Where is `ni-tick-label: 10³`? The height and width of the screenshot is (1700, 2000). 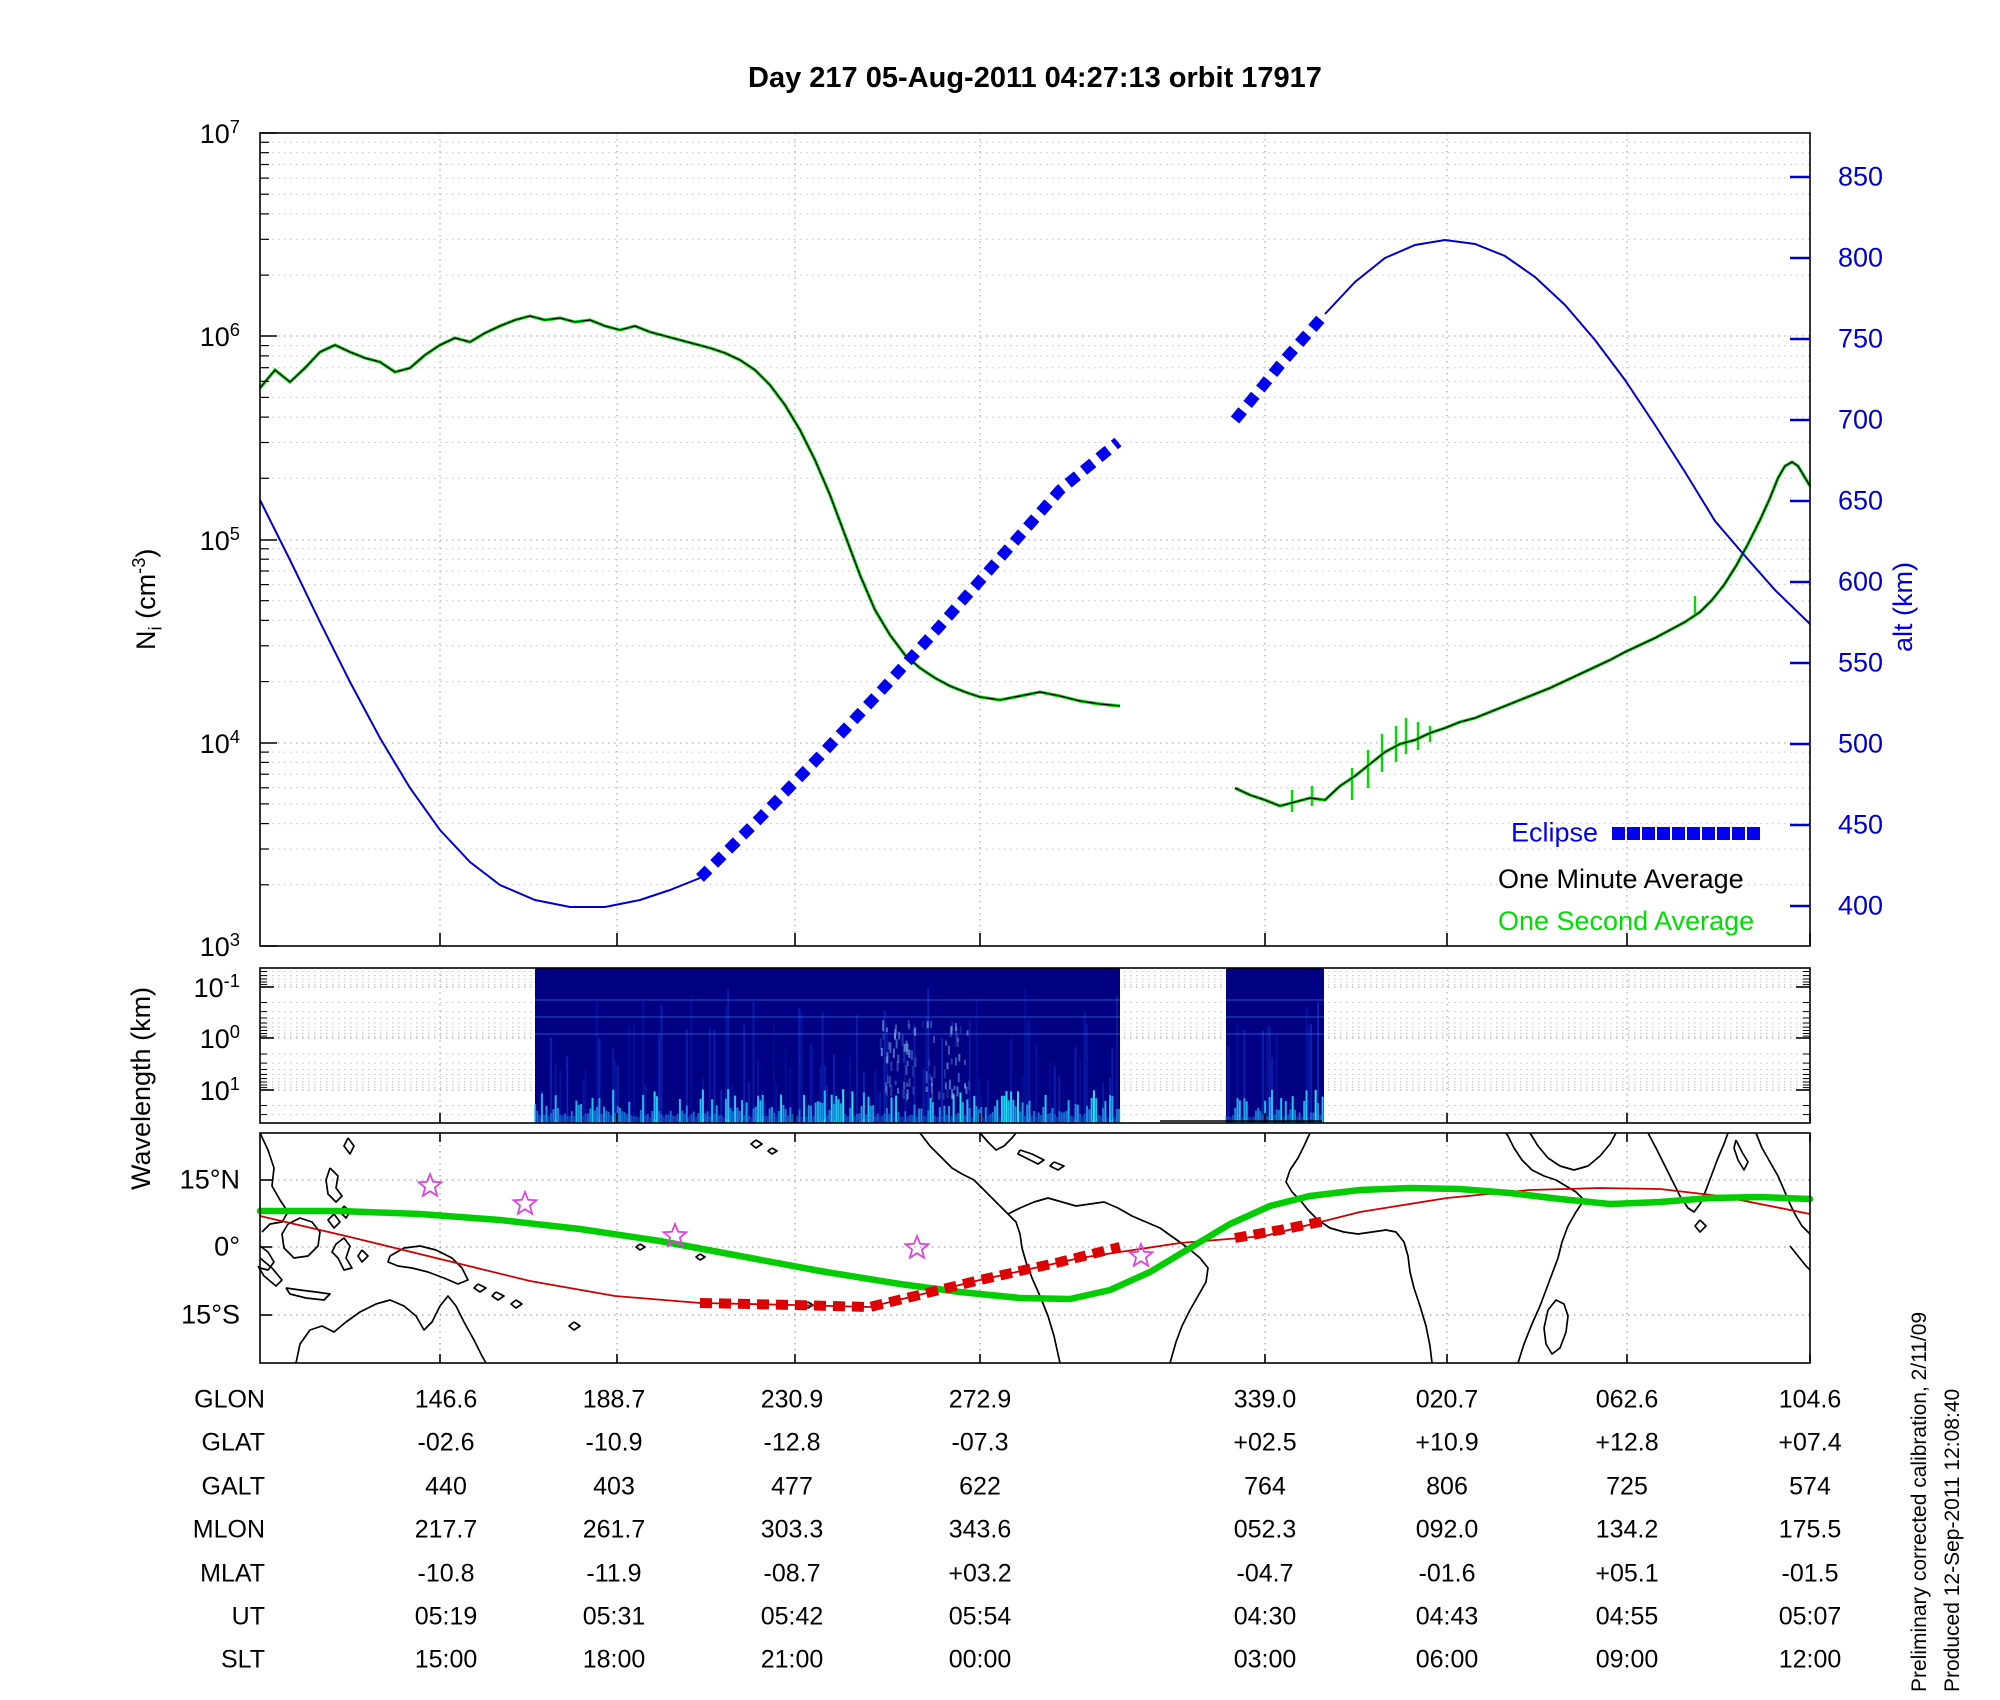
ni-tick-label: 10³ is located at coordinates (219, 945).